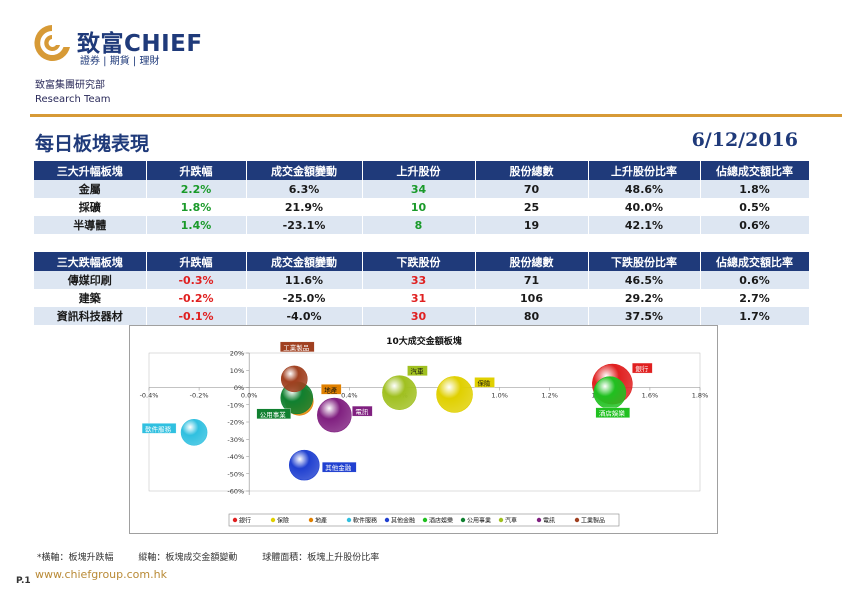 This screenshot has width=842, height=595. I want to click on sector-name: 傳媒印刷, so click(90, 280).